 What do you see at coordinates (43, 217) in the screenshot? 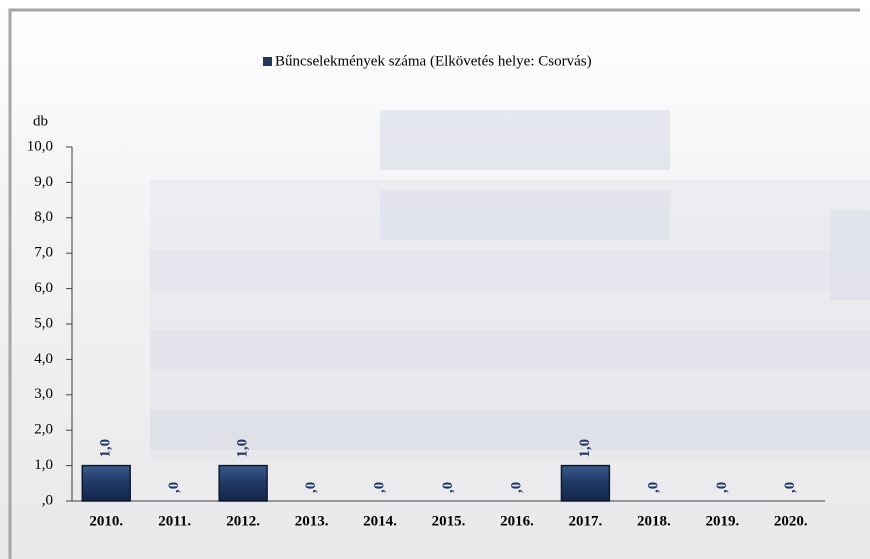
I see `y-tick-label: 8,0` at bounding box center [43, 217].